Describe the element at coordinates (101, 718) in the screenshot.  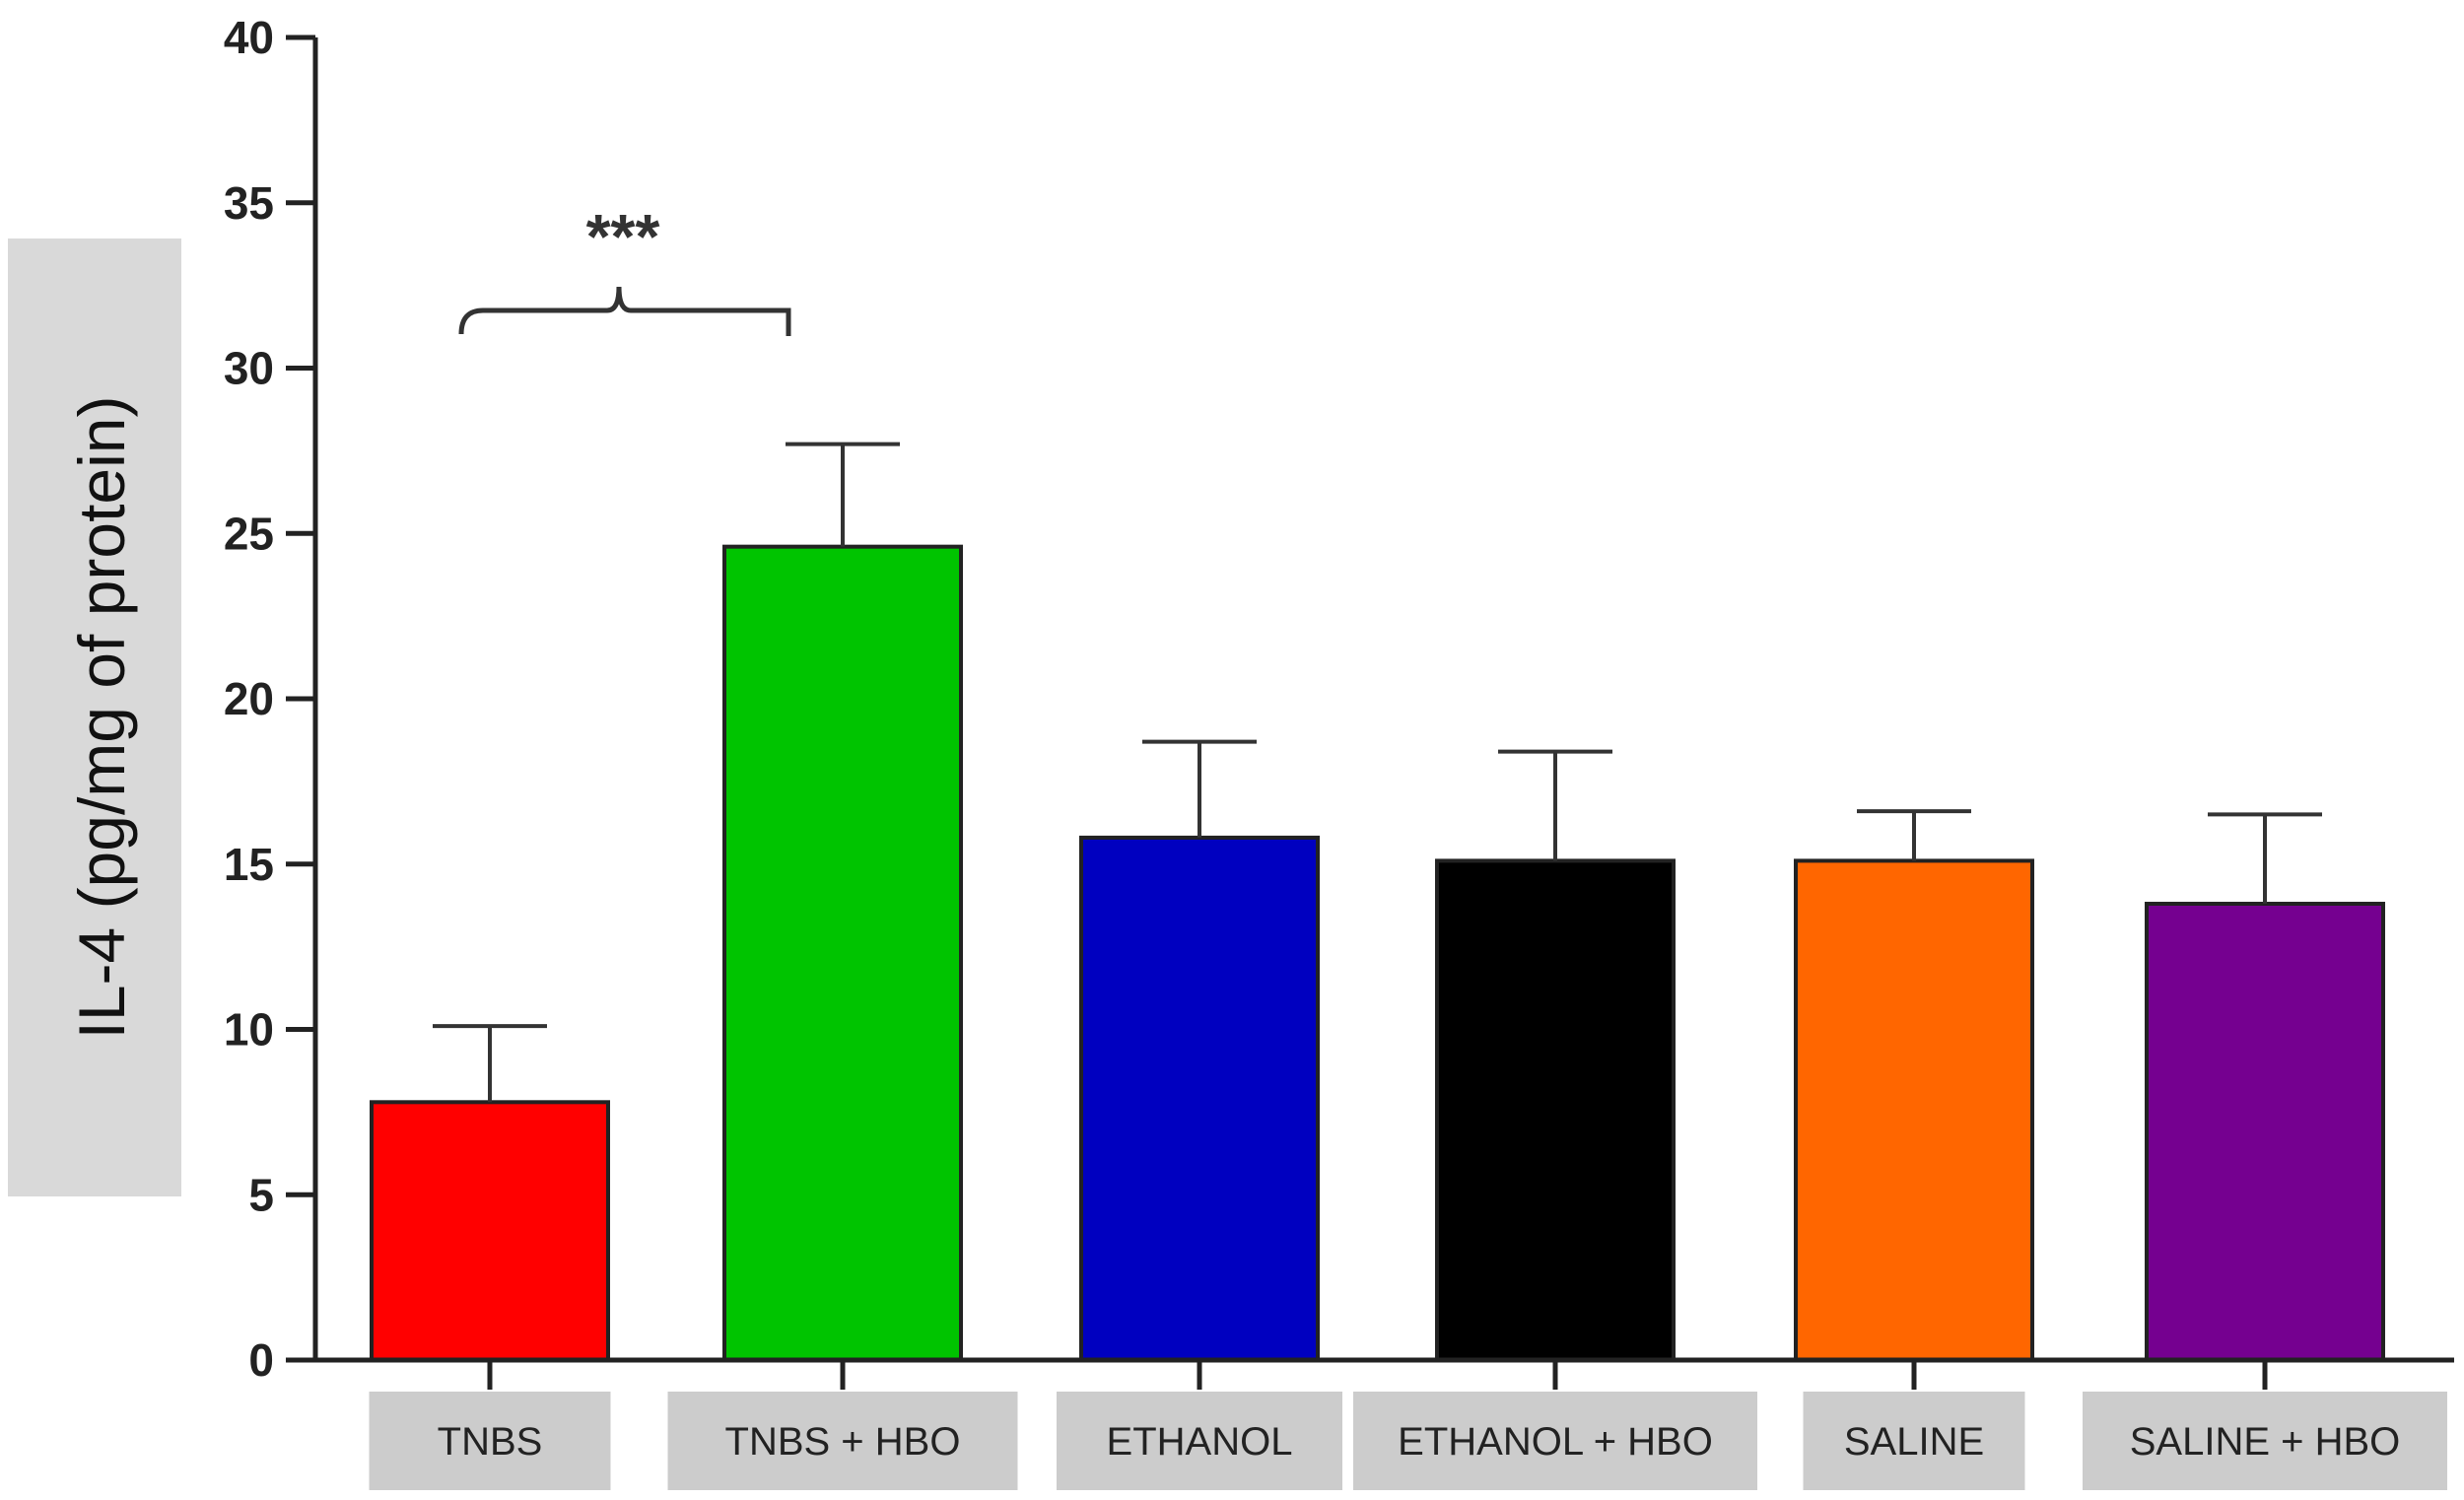
I see `y-axis-label: IL-4 (pg/mg of protein)` at that location.